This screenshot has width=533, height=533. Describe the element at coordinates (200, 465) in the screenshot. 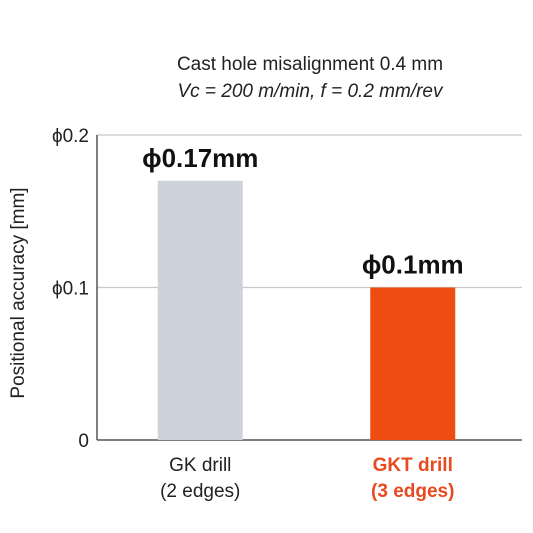

I see `x-tick-label: GK drill` at that location.